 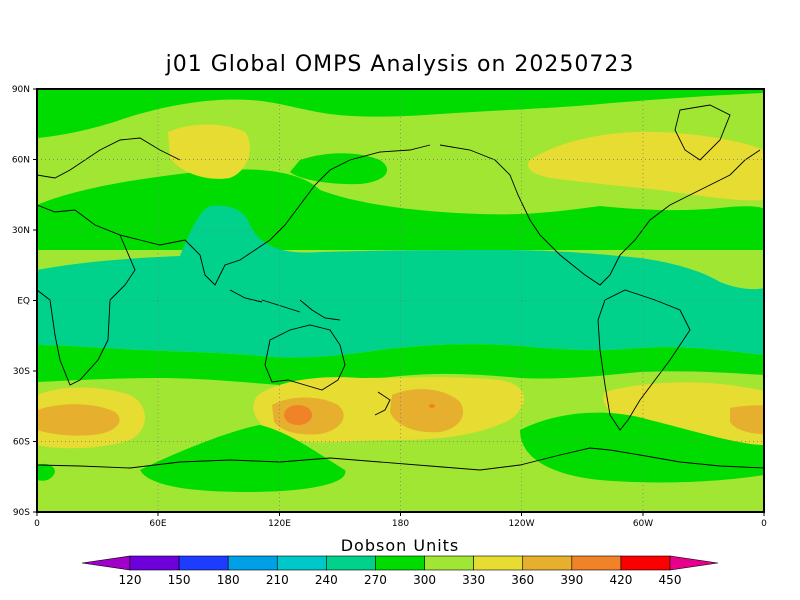 I want to click on x-tick-label: 180, so click(x=400, y=524).